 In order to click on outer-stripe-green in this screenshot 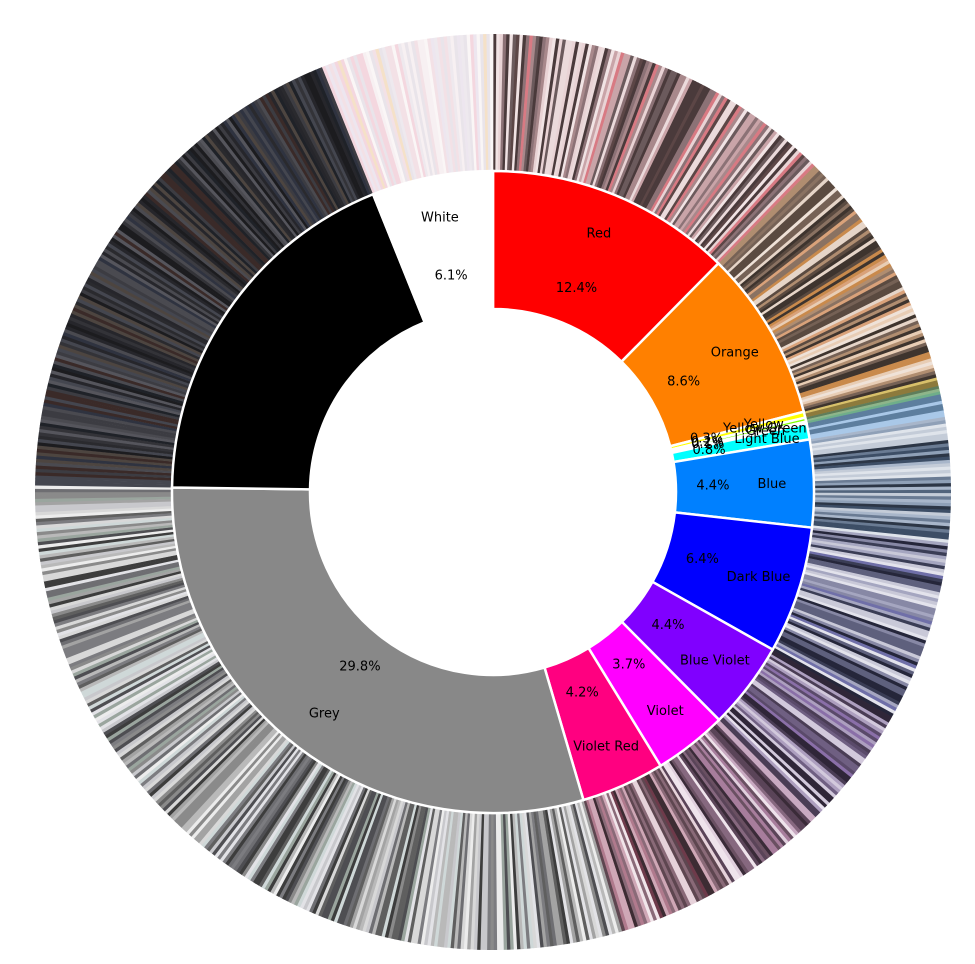, I will do `click(873, 407)`.